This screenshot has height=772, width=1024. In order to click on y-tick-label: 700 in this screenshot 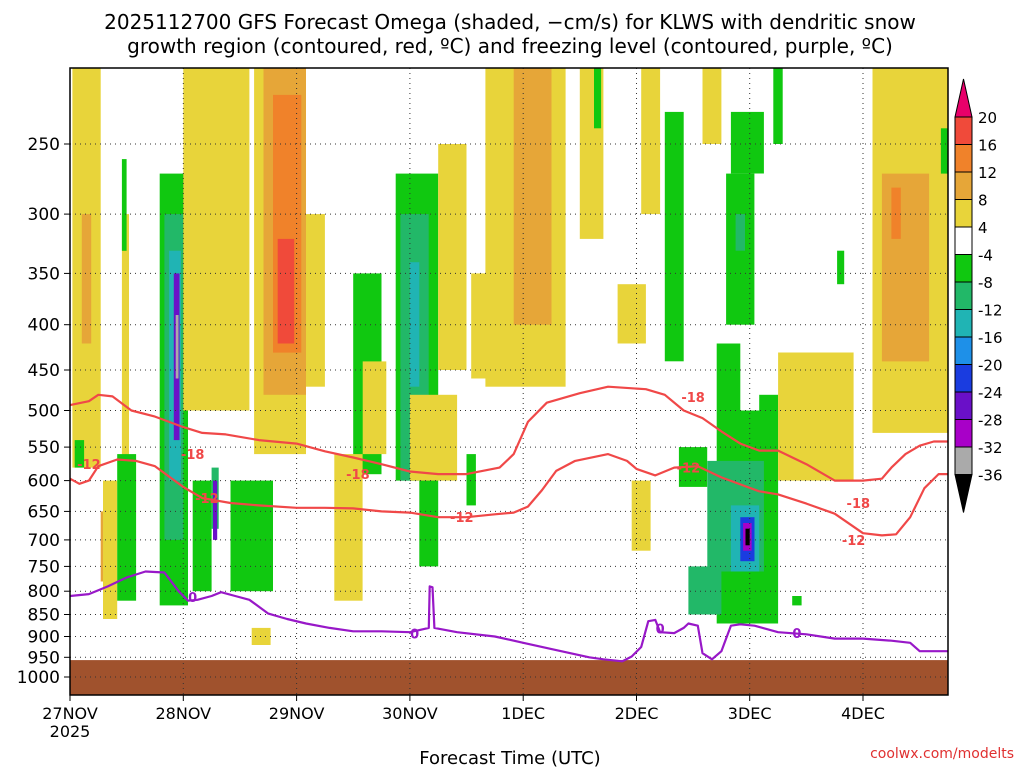, I will do `click(44, 541)`.